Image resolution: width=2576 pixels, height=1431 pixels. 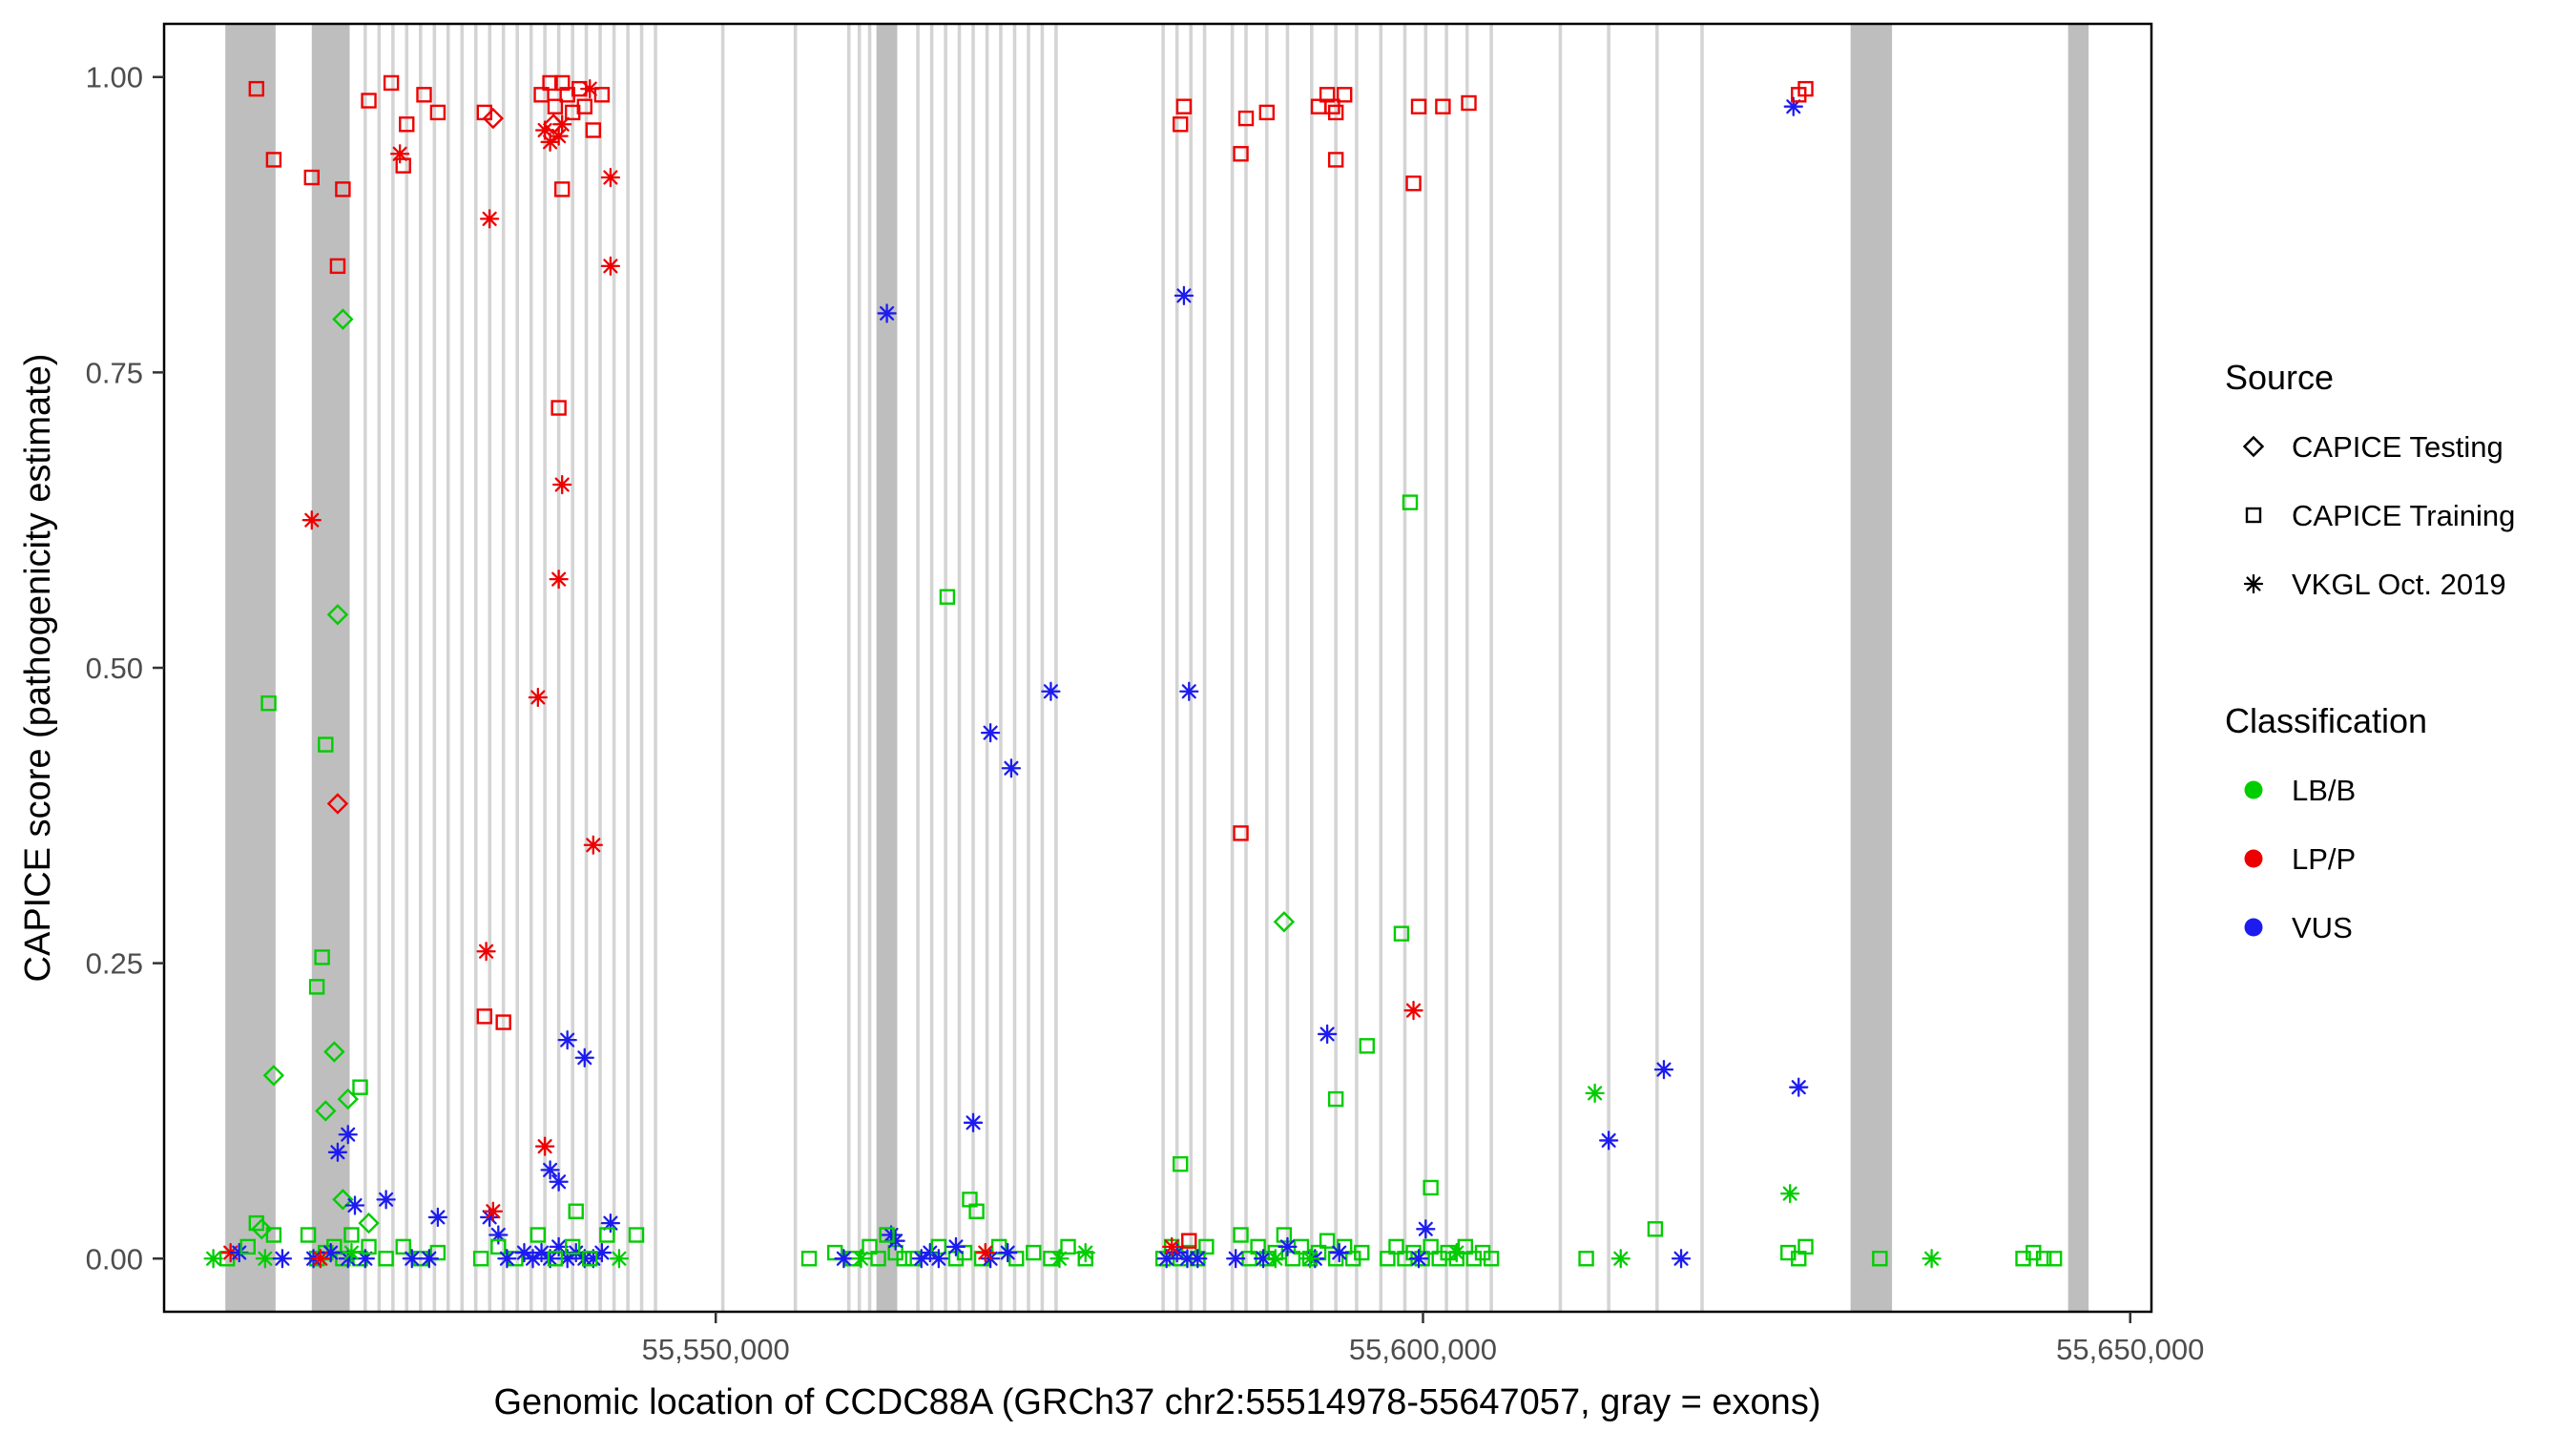 What do you see at coordinates (2253, 789) in the screenshot?
I see `color-dot-icon` at bounding box center [2253, 789].